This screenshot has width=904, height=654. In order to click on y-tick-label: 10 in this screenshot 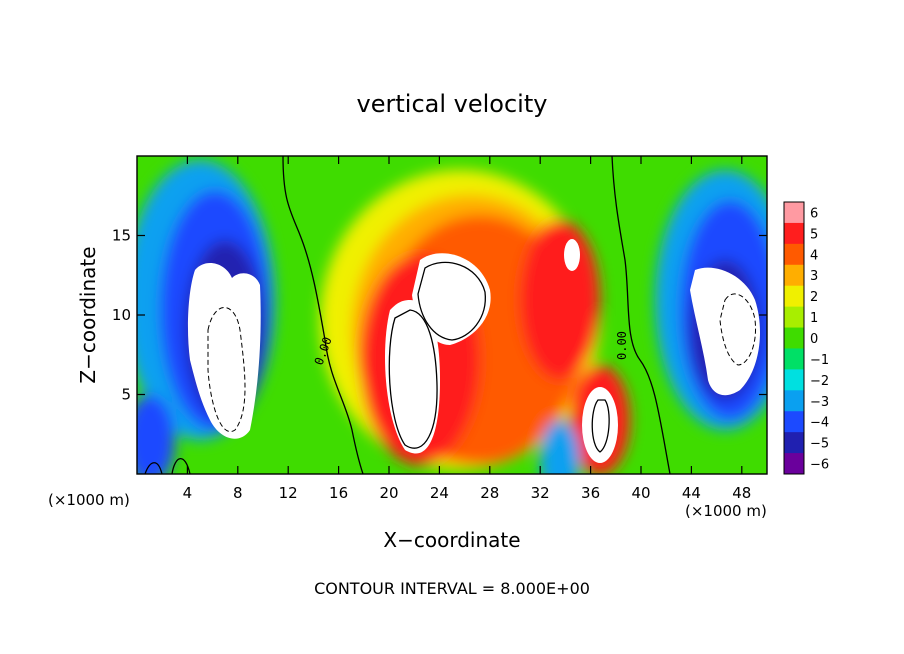, I will do `click(121, 315)`.